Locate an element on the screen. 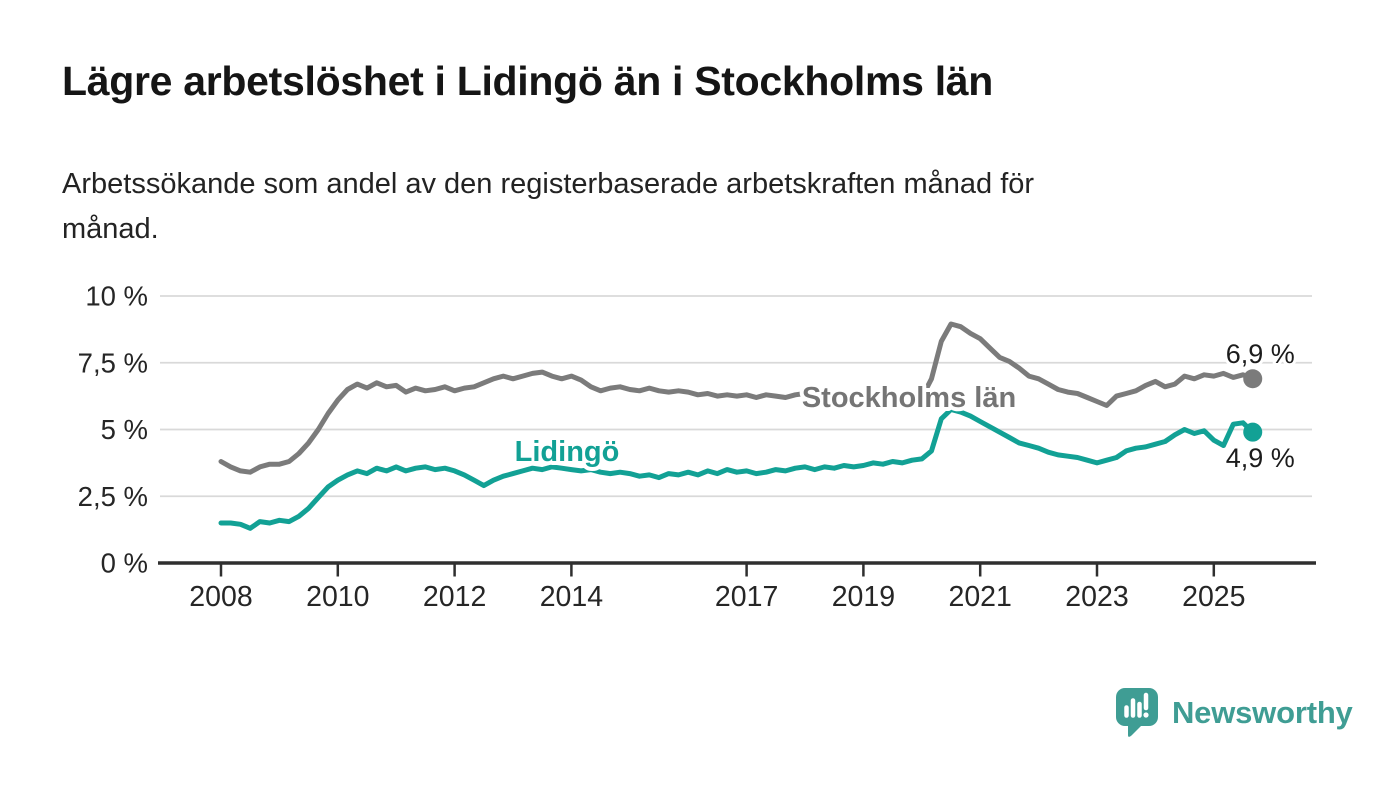 This screenshot has height=794, width=1400. y-tick-label-5: 5 % is located at coordinates (124, 429).